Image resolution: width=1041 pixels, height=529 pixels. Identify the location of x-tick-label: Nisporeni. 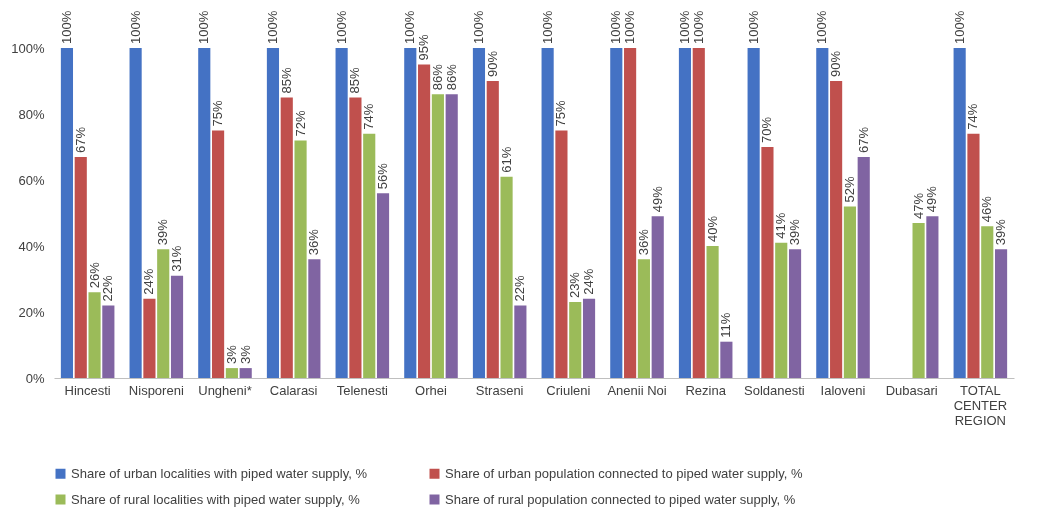
(156, 390).